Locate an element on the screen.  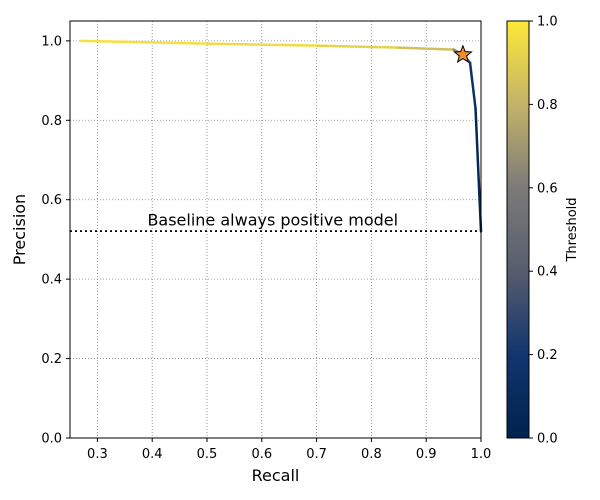
highlight-layer is located at coordinates (463, 54).